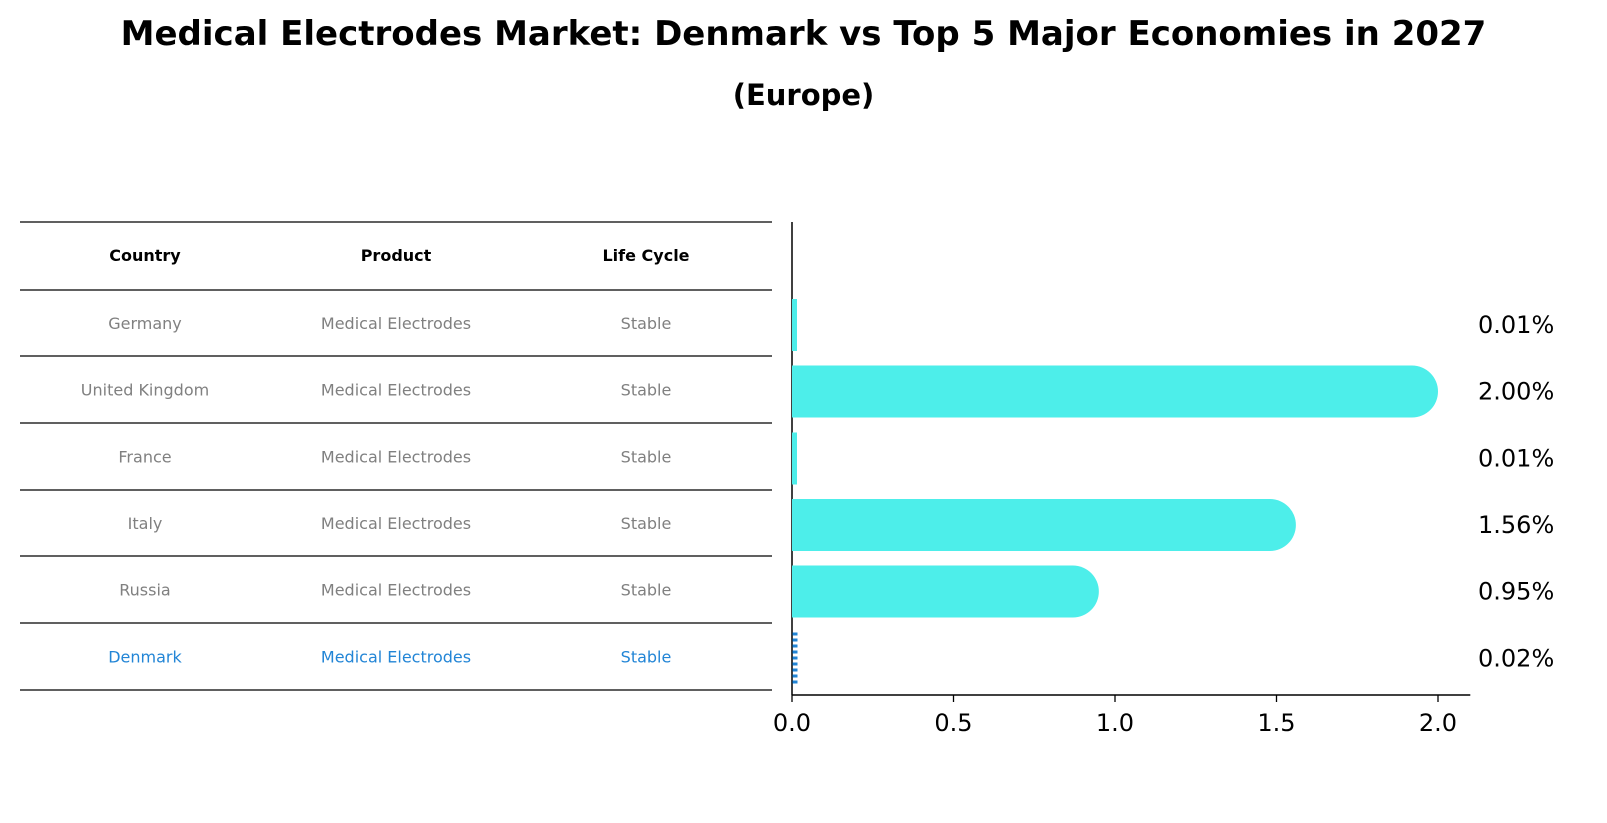 Image resolution: width=1607 pixels, height=823 pixels. Describe the element at coordinates (1516, 392) in the screenshot. I see `bar-value-label: 2.00%` at that location.